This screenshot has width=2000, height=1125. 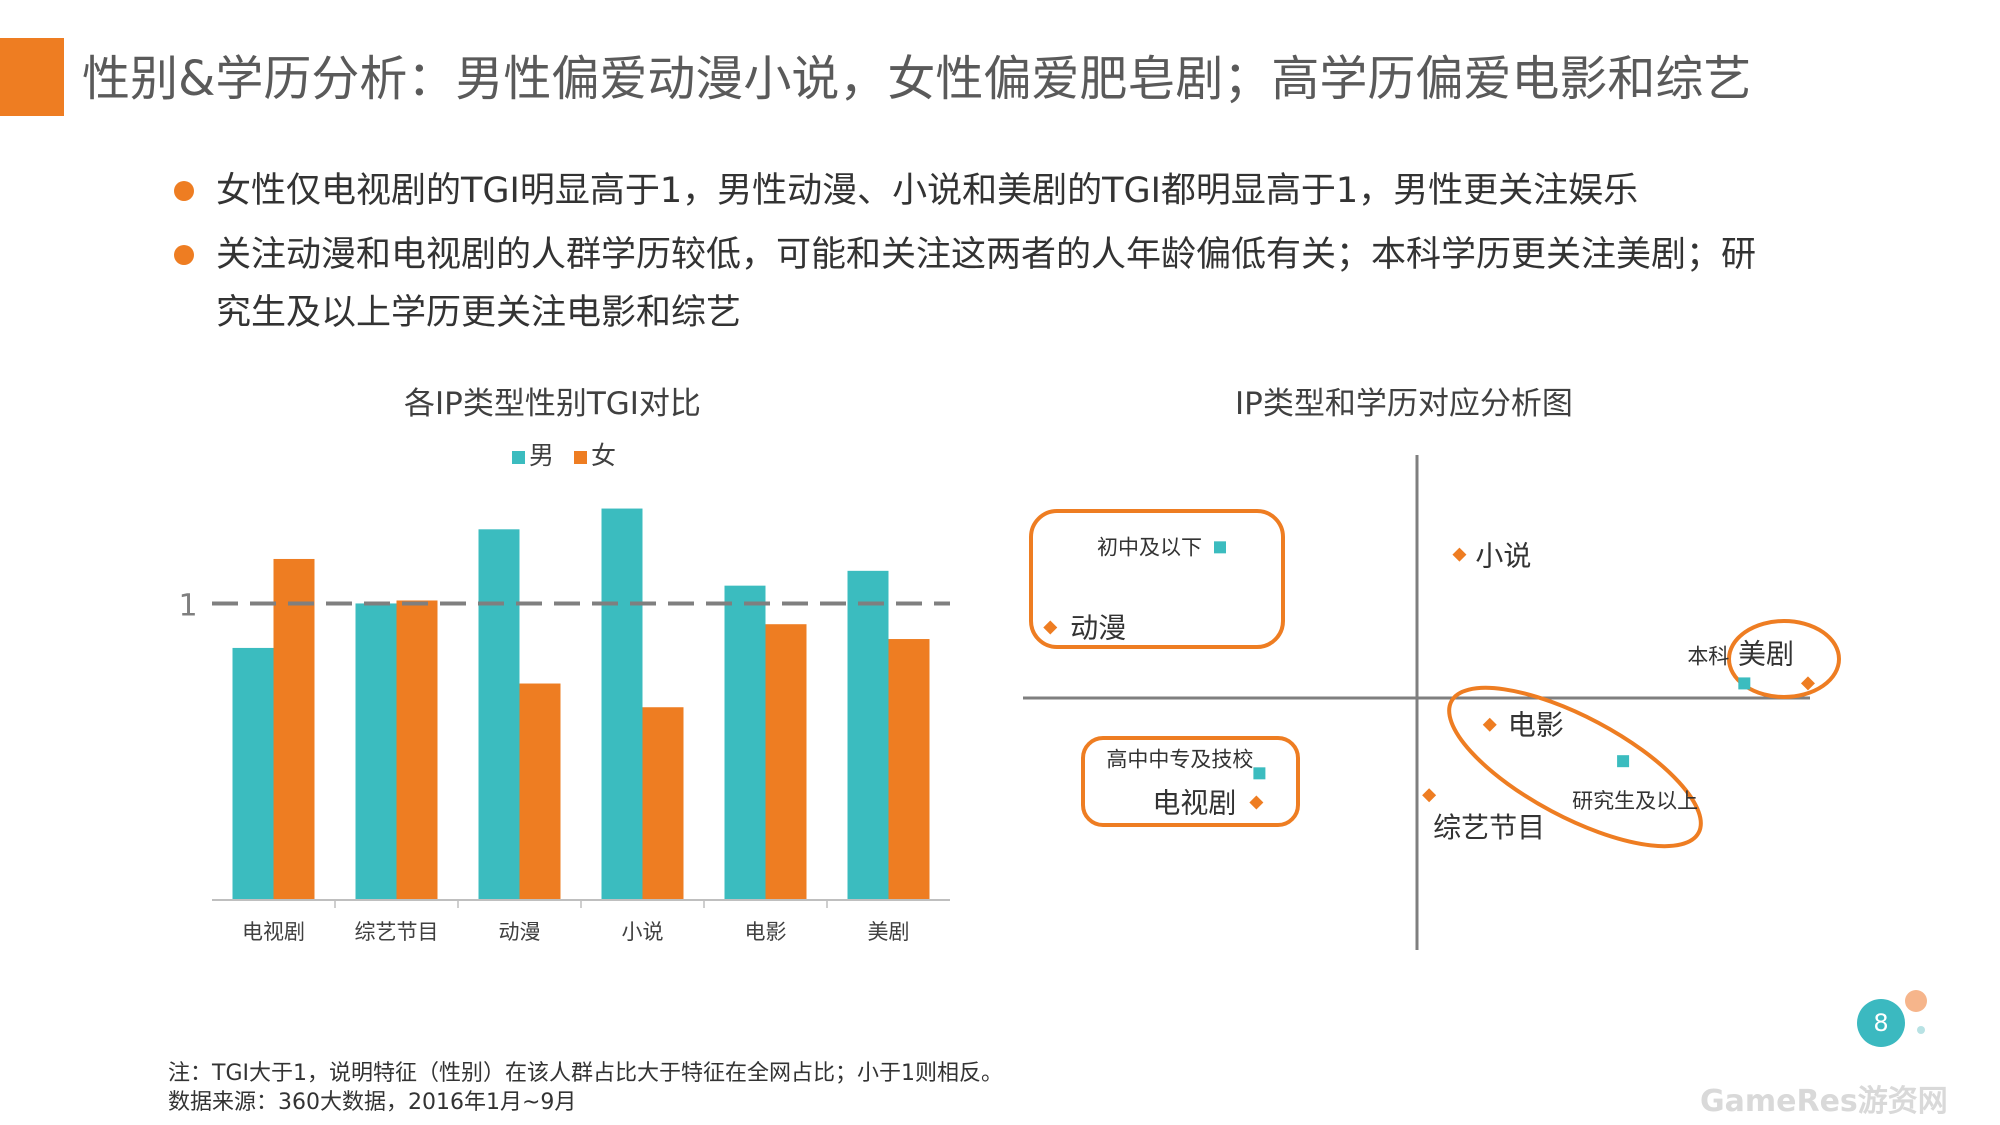 I want to click on title-accent-bar, so click(x=32, y=77).